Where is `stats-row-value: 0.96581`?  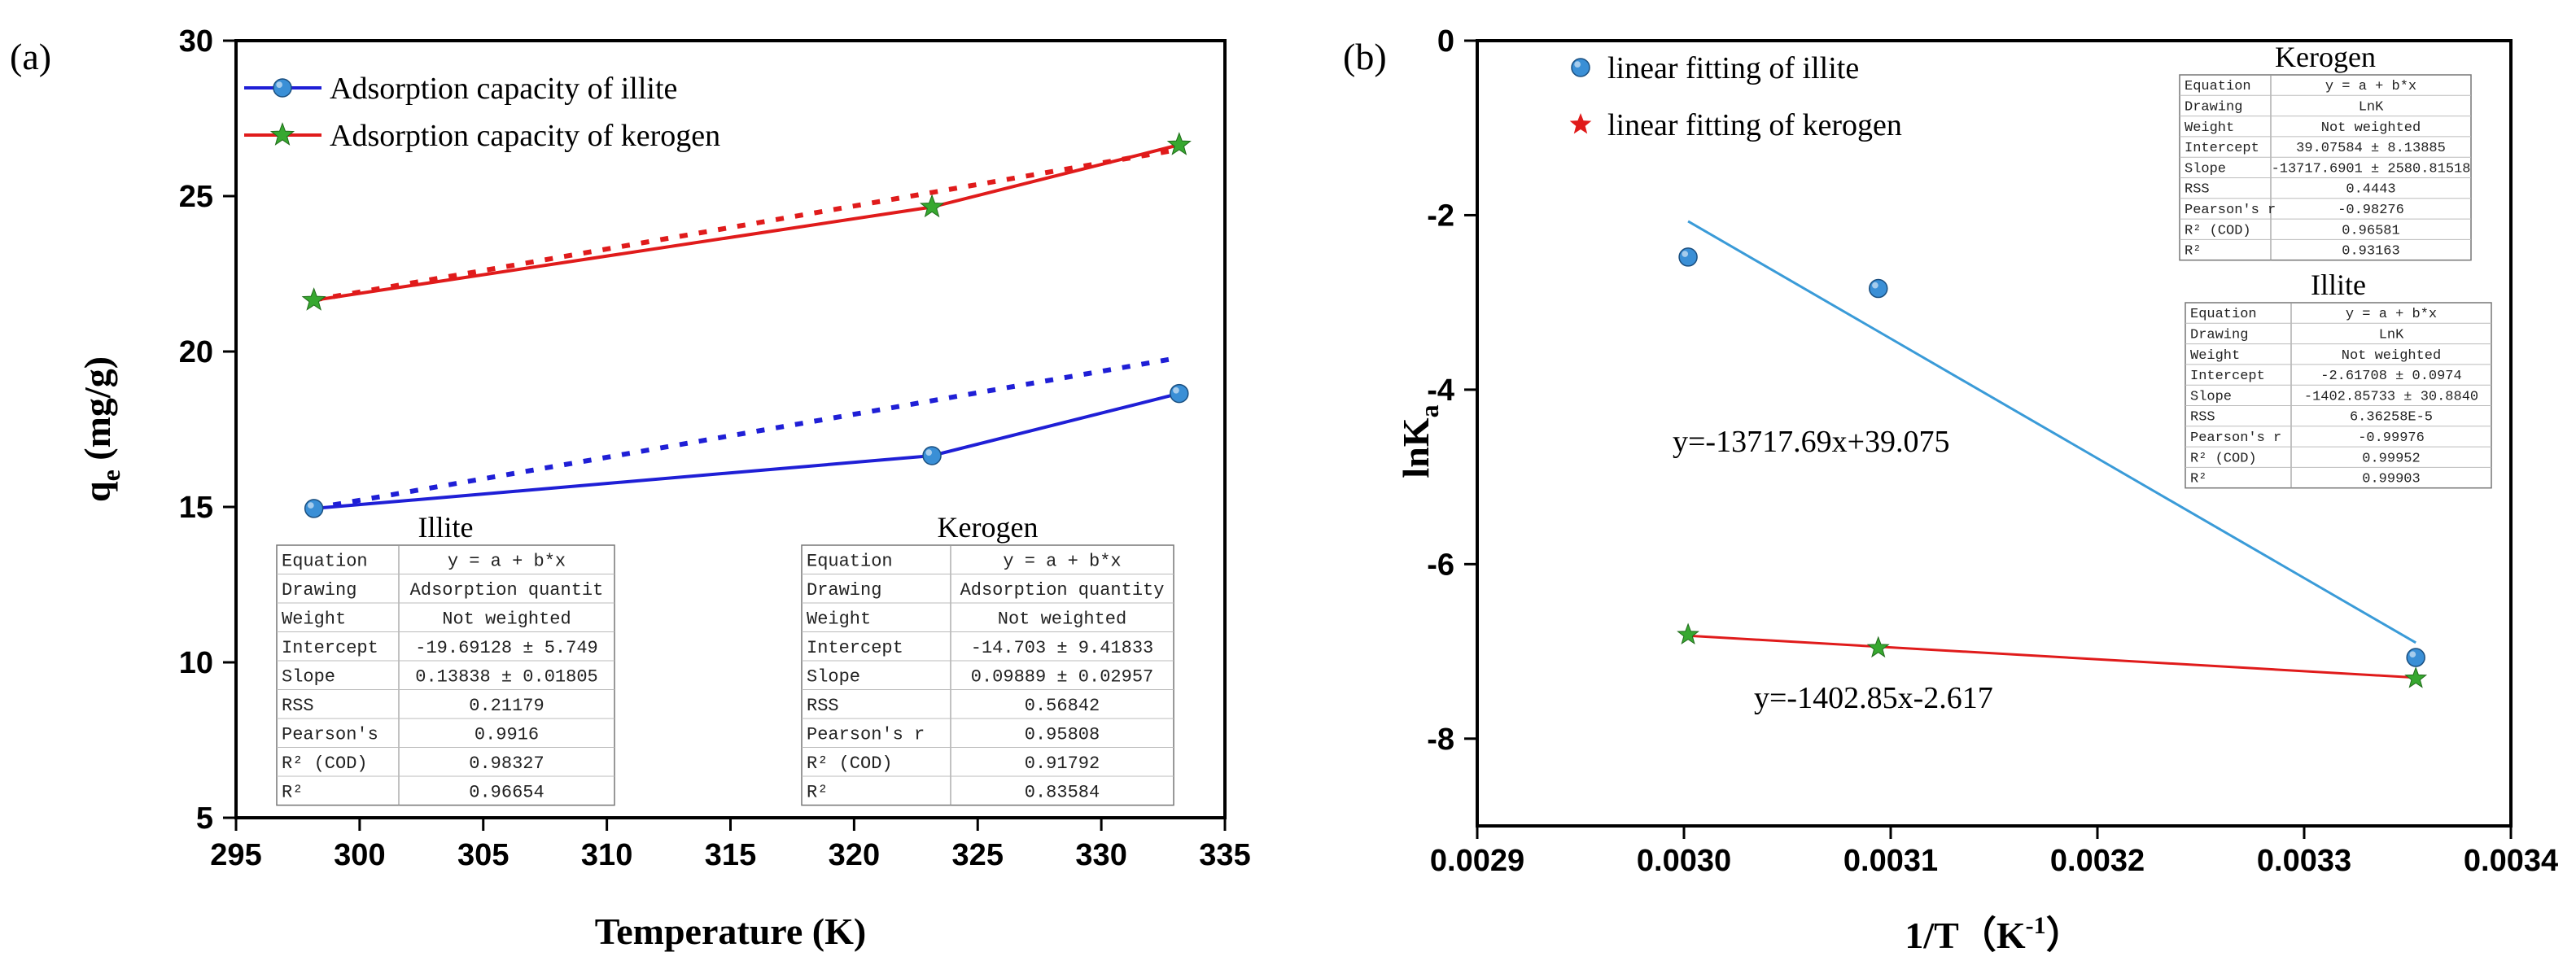
stats-row-value: 0.96581 is located at coordinates (2370, 230).